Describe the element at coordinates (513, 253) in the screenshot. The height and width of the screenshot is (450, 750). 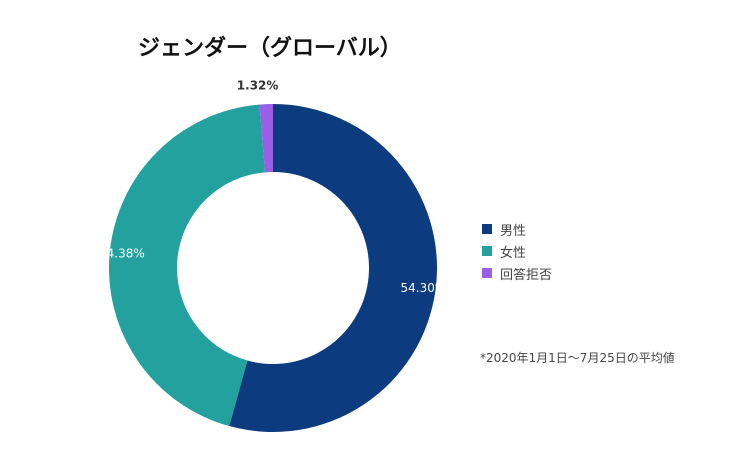
I see `legend-label-female: 女性` at that location.